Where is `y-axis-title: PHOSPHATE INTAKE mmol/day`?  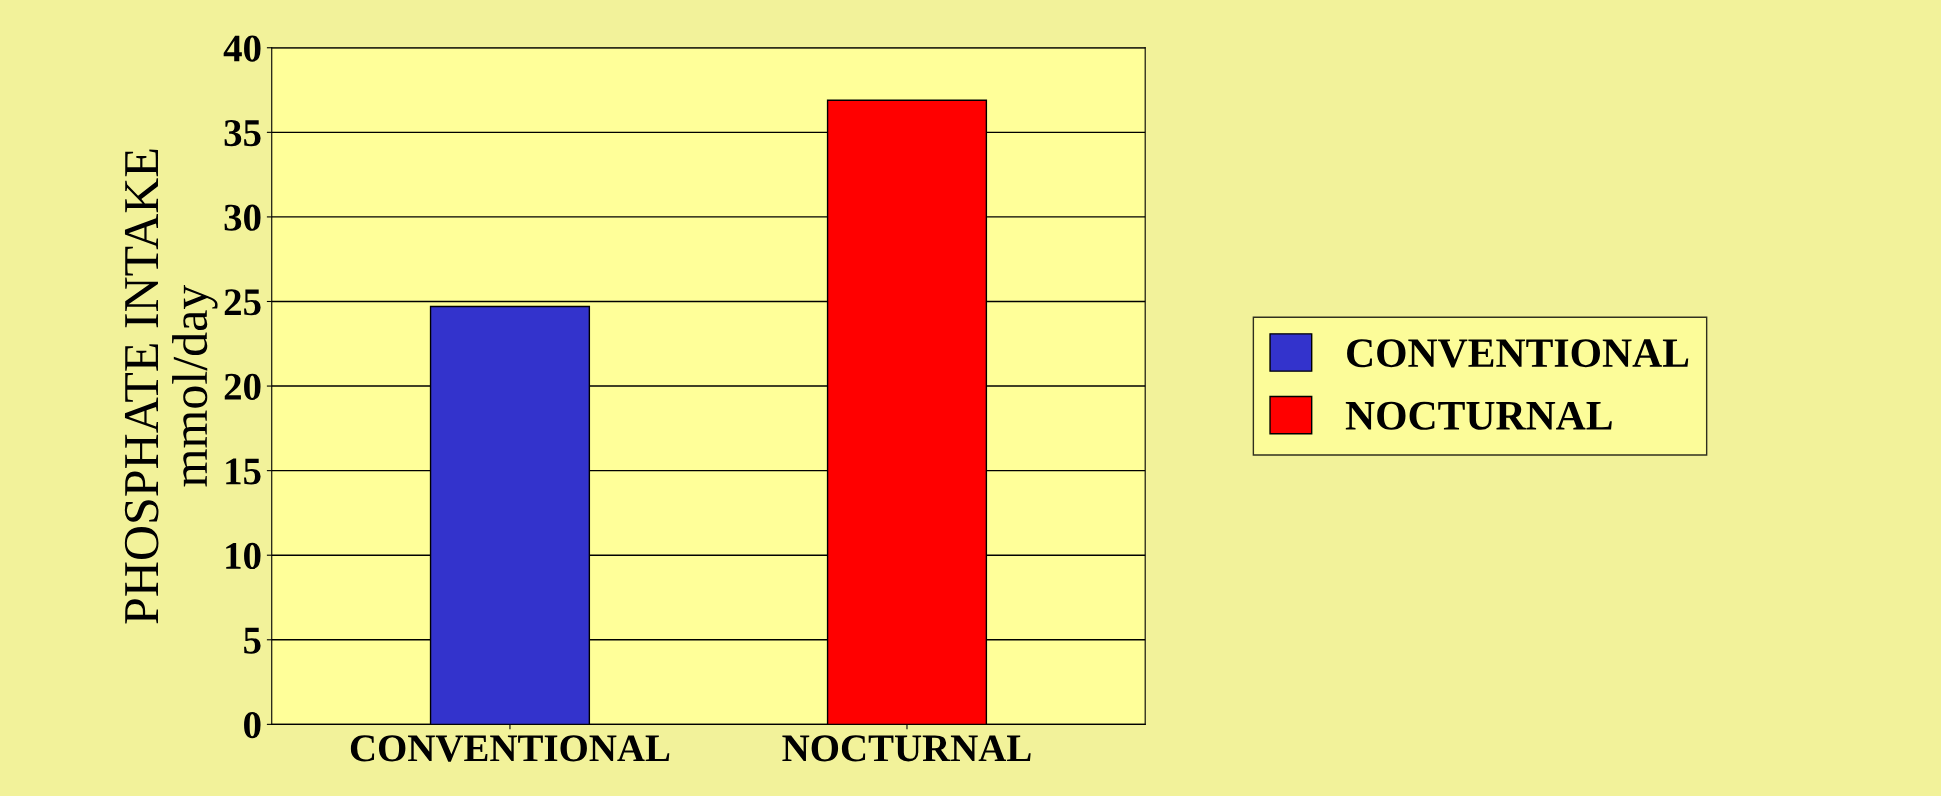 y-axis-title: PHOSPHATE INTAKE mmol/day is located at coordinates (171, 386).